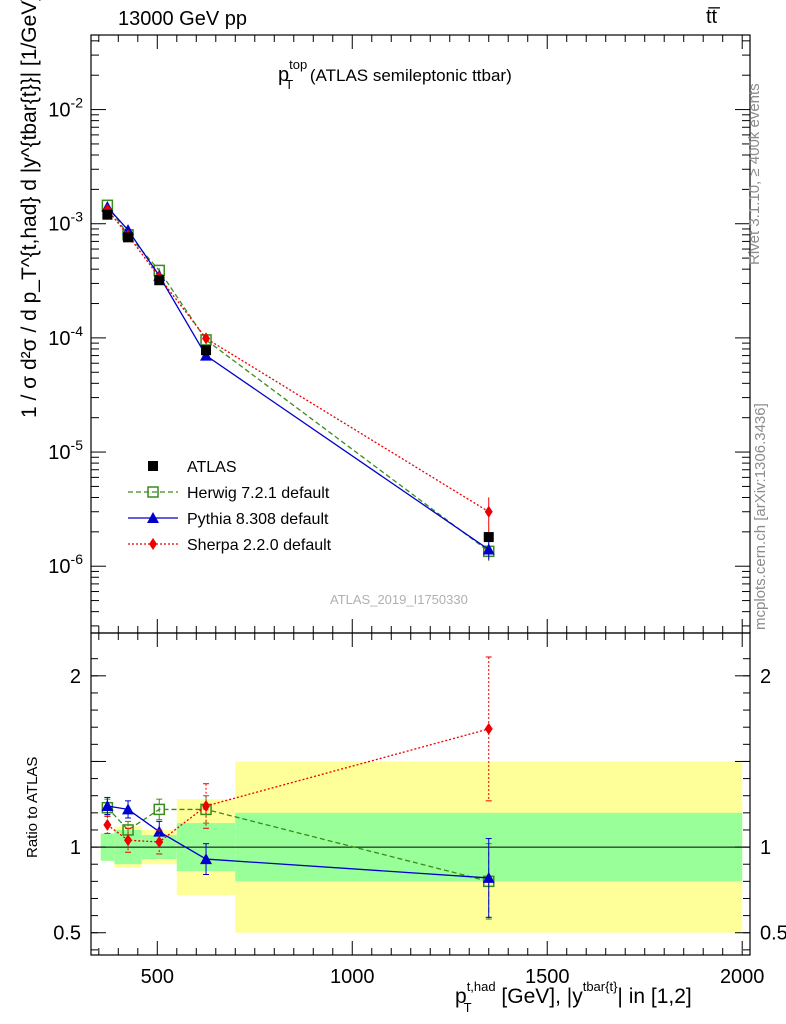 The width and height of the screenshot is (786, 1024). What do you see at coordinates (547, 977) in the screenshot?
I see `x-tick-label: 1500` at bounding box center [547, 977].